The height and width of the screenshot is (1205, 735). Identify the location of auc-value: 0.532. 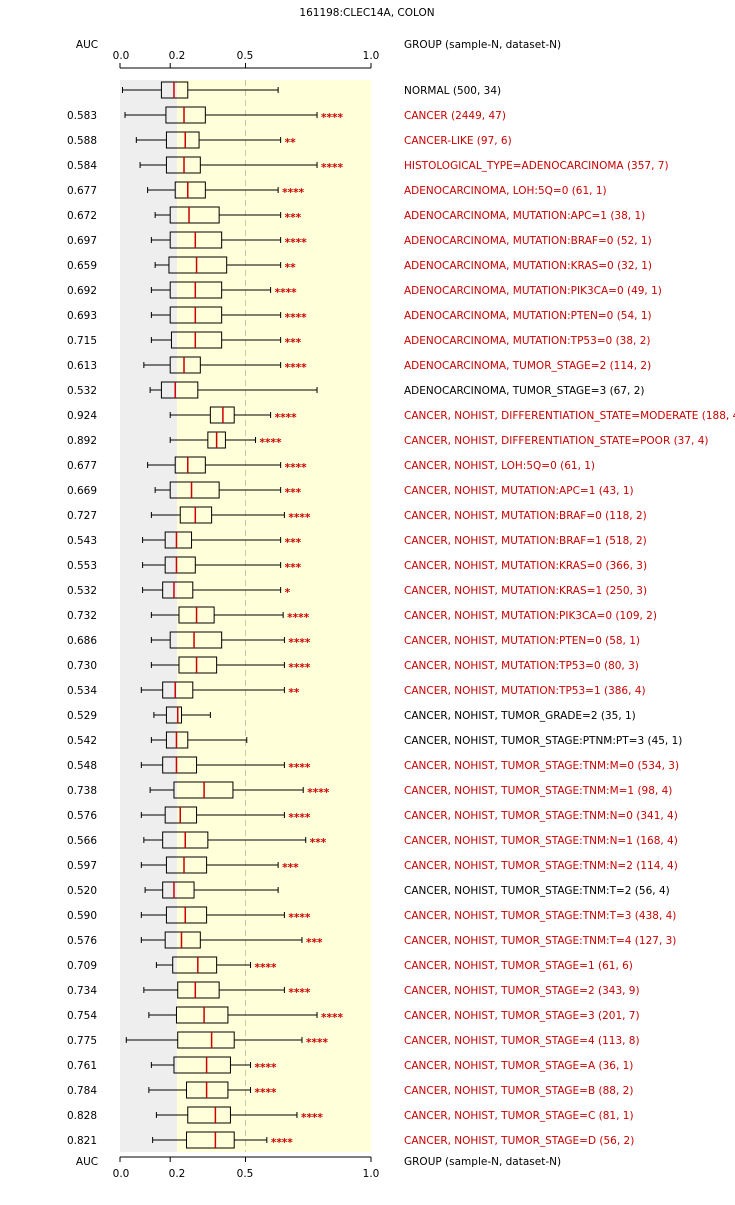
(82, 591).